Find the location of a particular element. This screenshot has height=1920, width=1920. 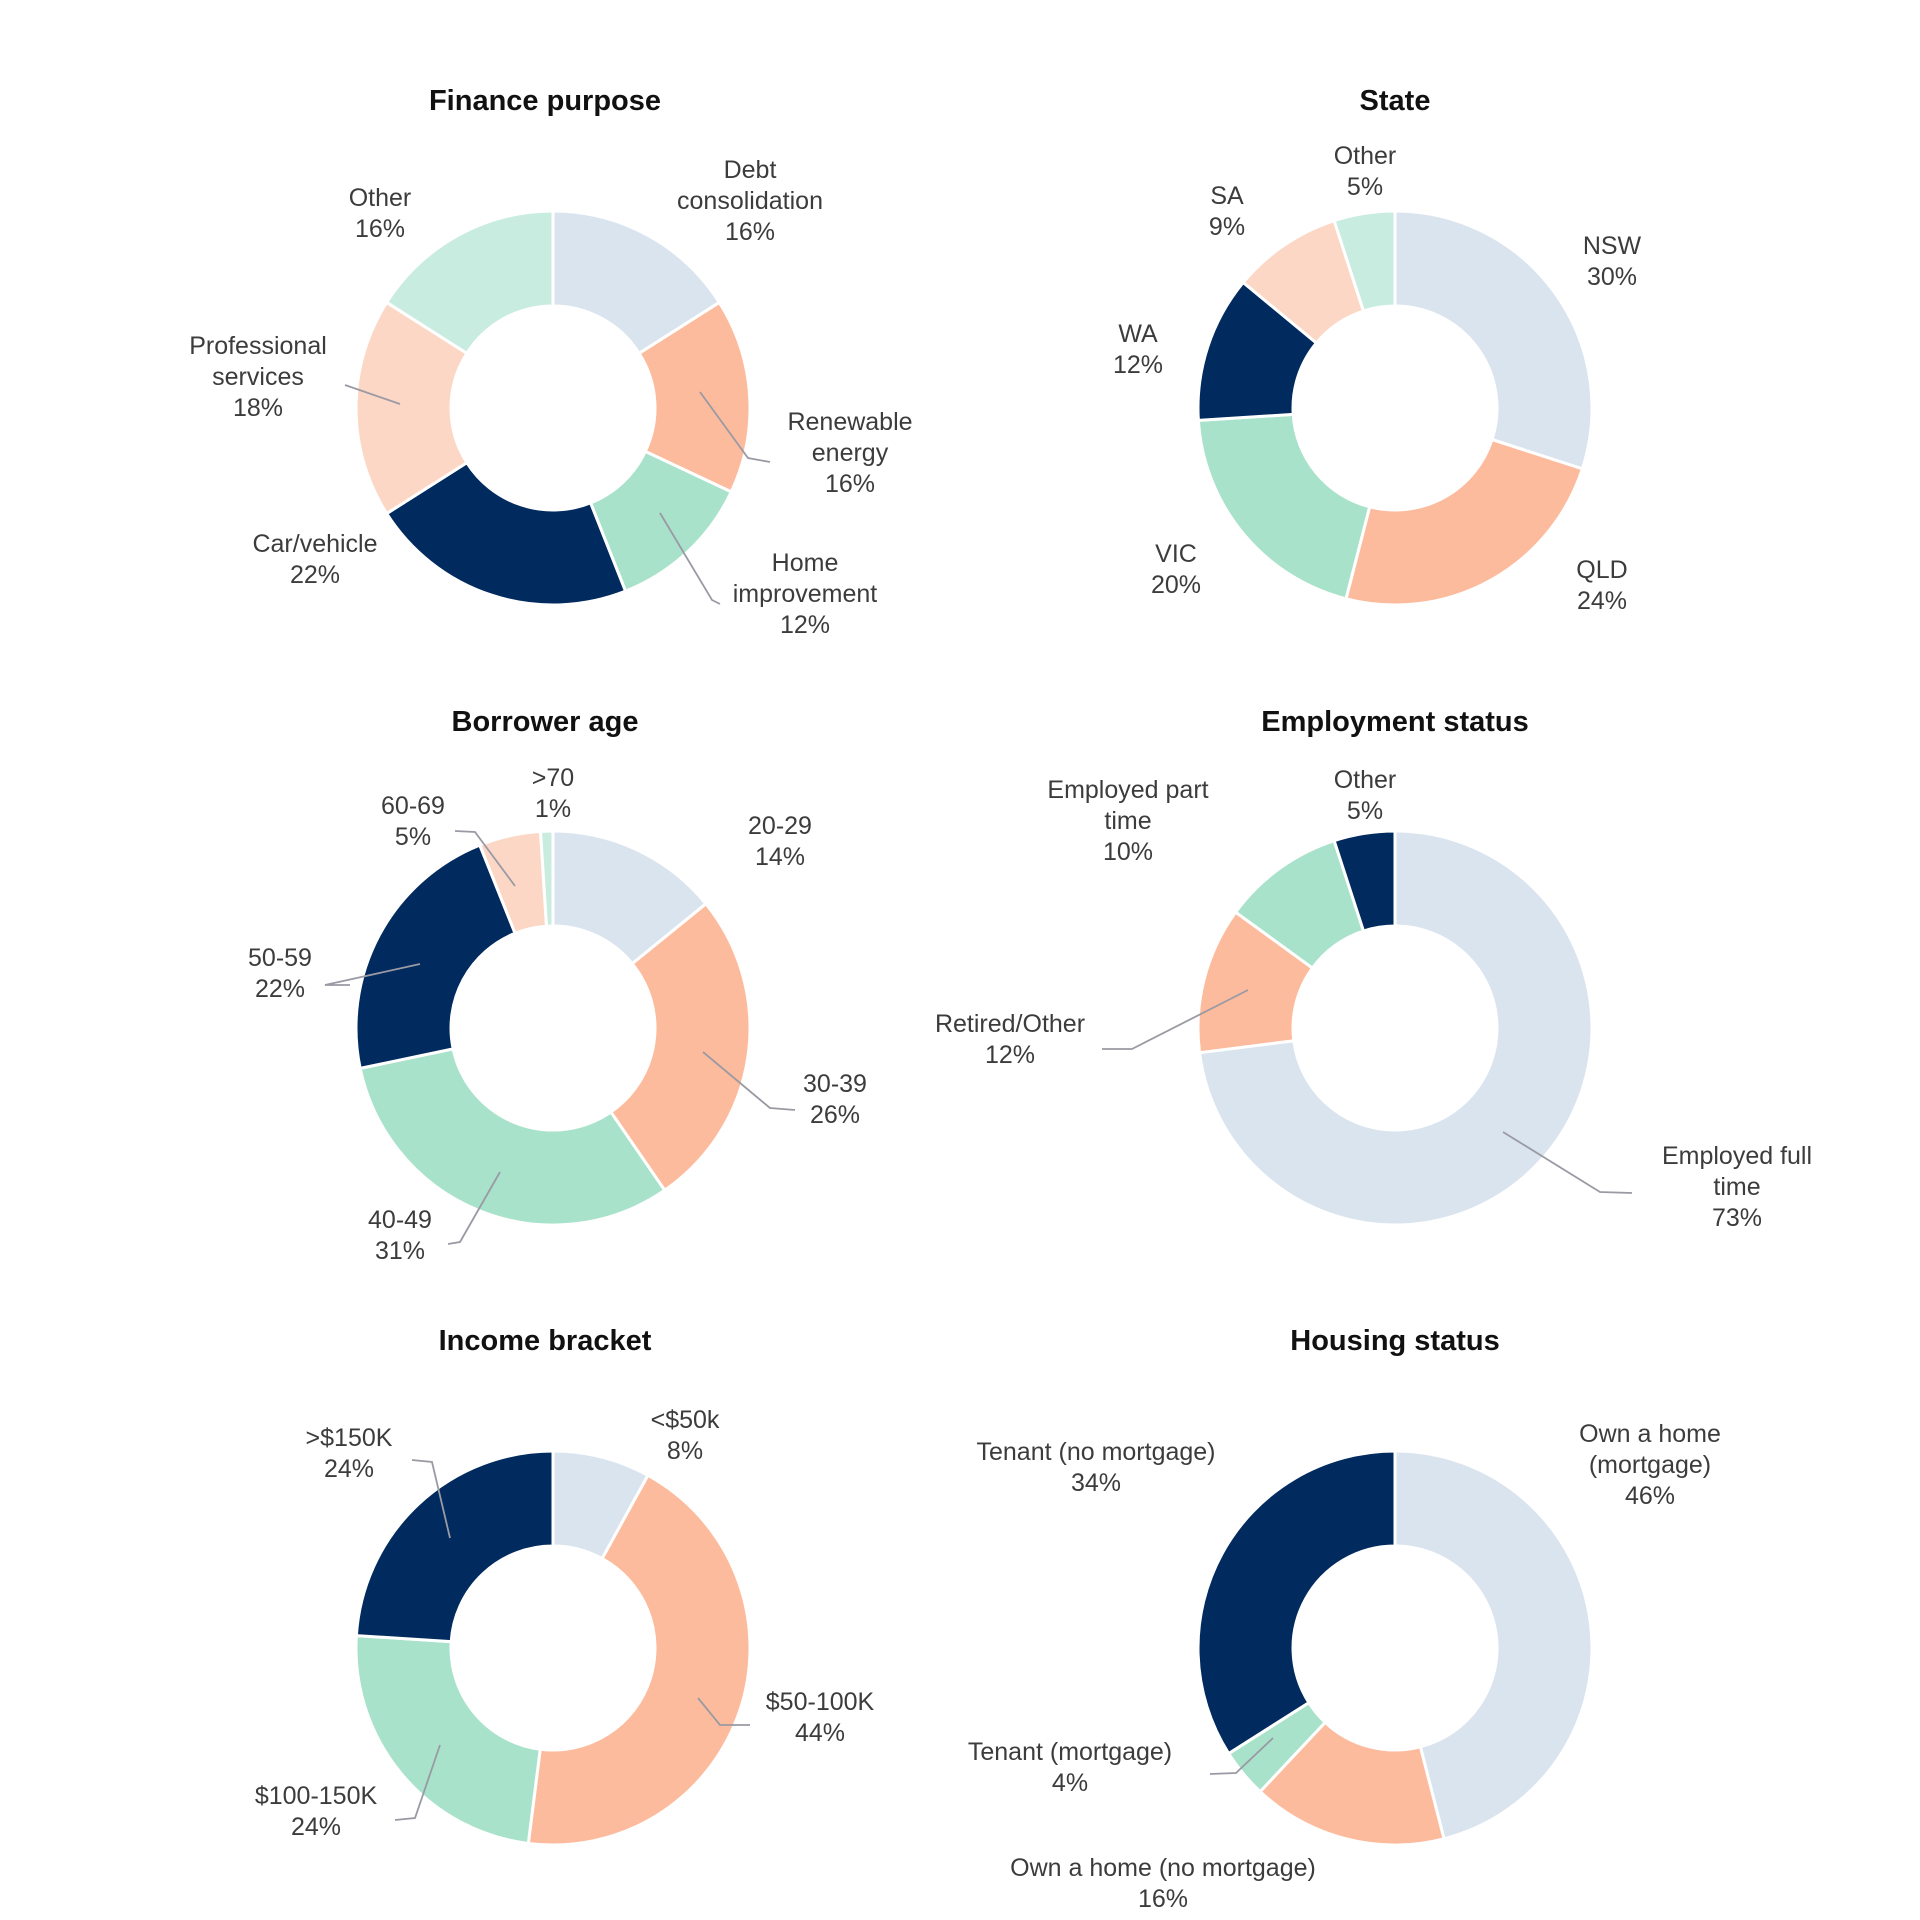

finance-purpose-slice-car-vehicle is located at coordinates (506, 533).